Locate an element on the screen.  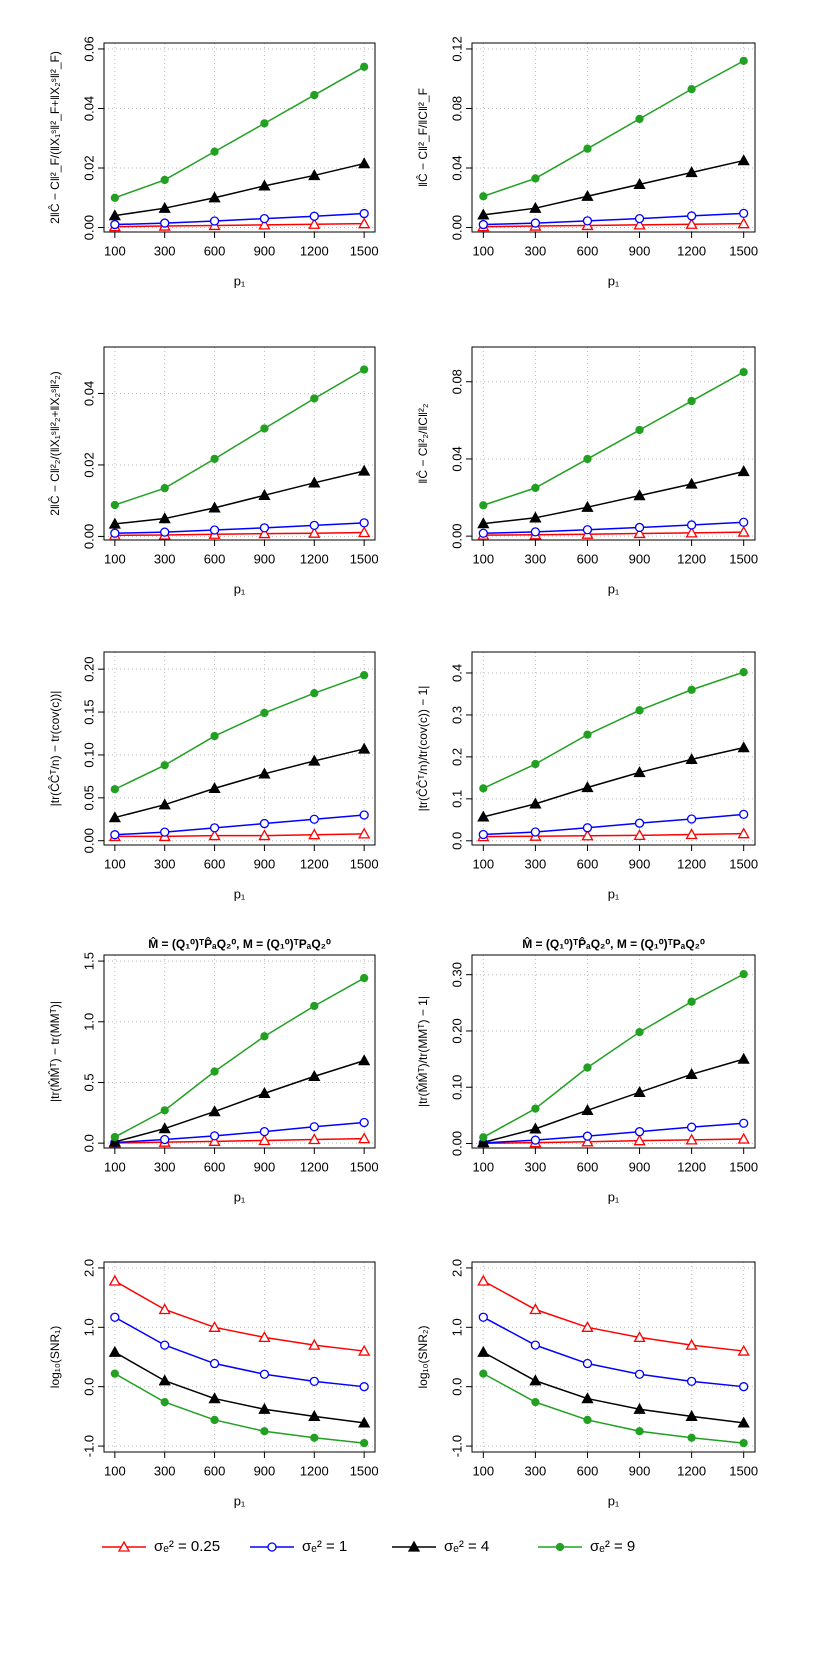
y-axis-label: log₁₀(SNR₁) is located at coordinates (55, 1357).